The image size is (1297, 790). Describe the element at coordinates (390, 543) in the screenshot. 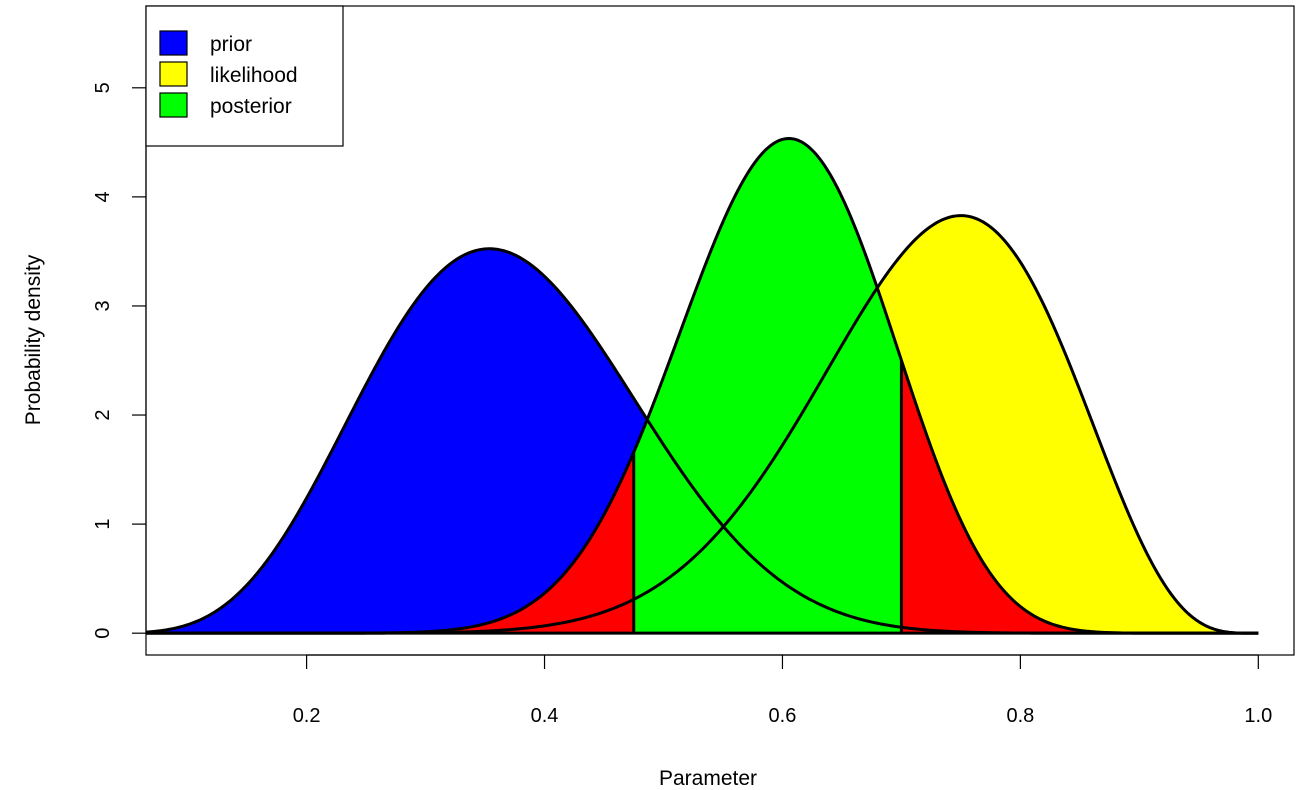

I see `posterior-lower-tail` at that location.